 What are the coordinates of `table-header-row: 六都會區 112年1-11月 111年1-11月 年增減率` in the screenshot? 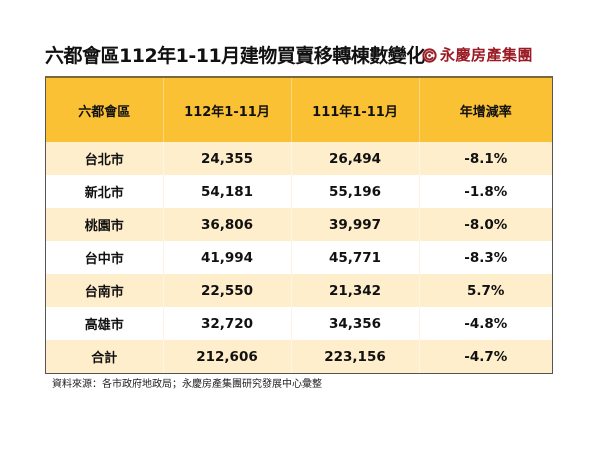 It's located at (299, 110).